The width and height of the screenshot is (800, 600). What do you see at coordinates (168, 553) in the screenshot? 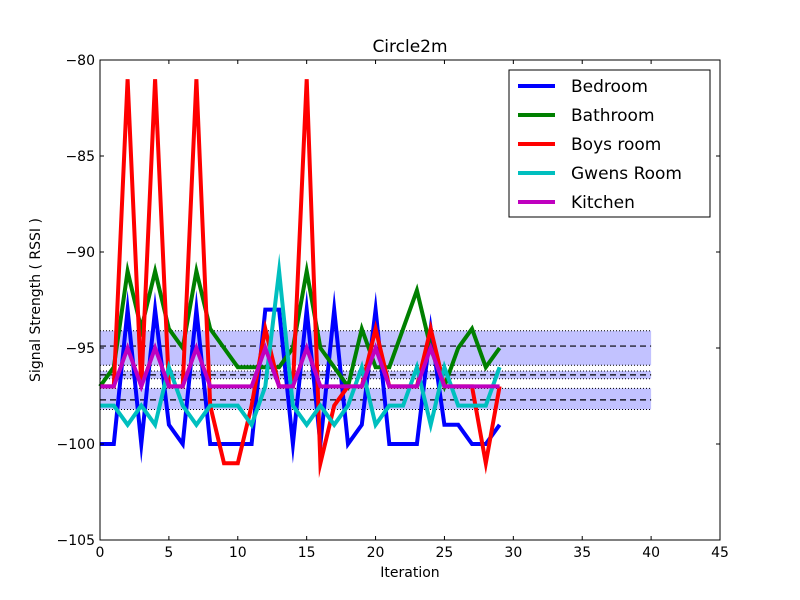
I see `x-tick-label: 5` at bounding box center [168, 553].